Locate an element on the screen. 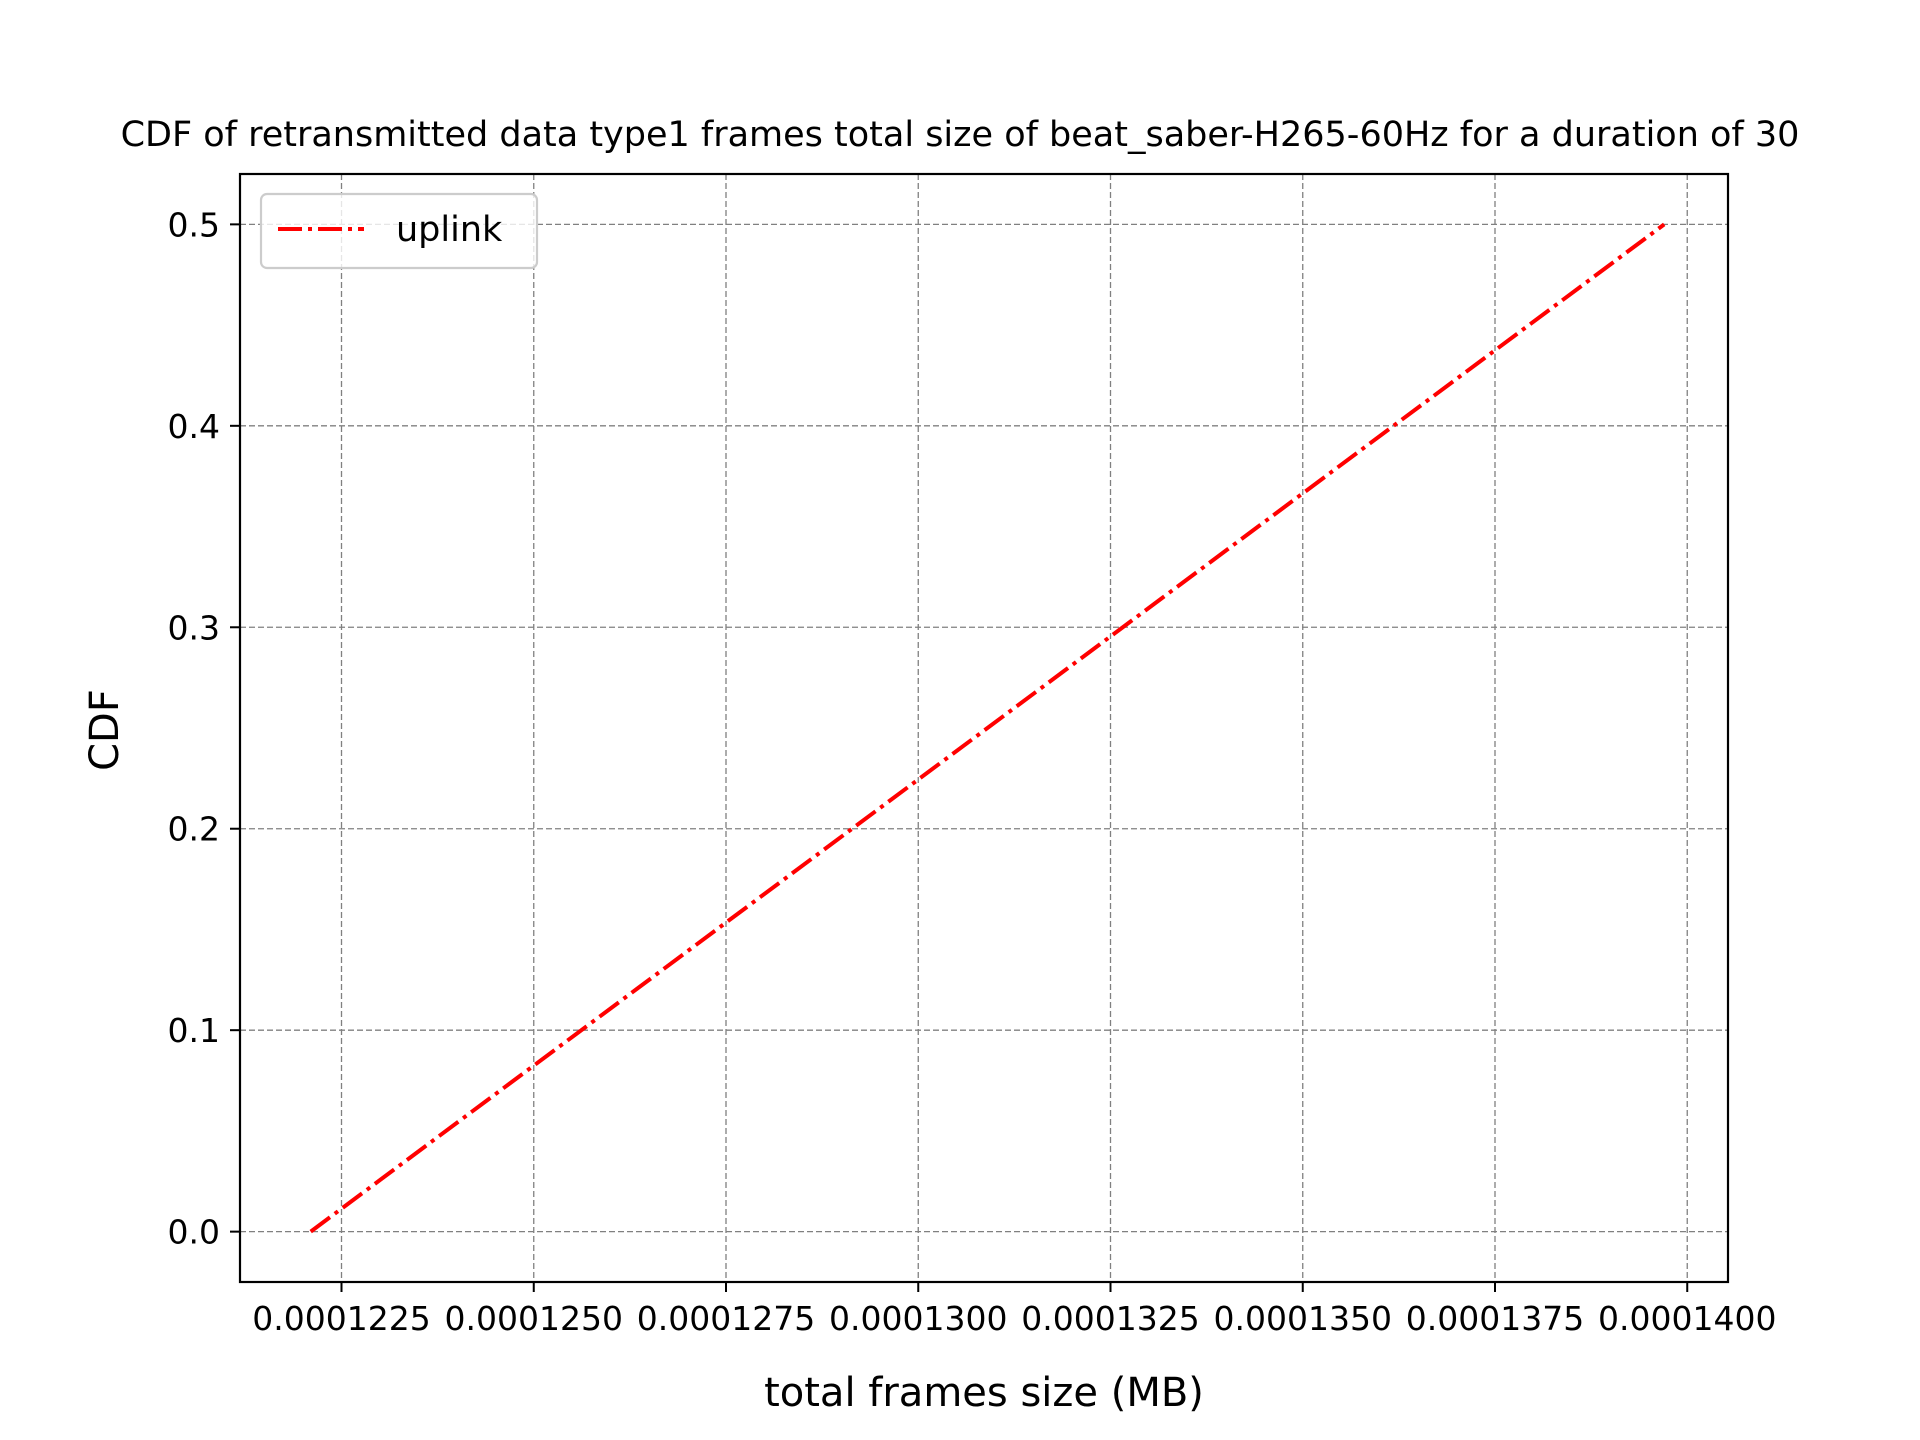 The image size is (1920, 1440). x-tick-label: 0.0001300 is located at coordinates (918, 1318).